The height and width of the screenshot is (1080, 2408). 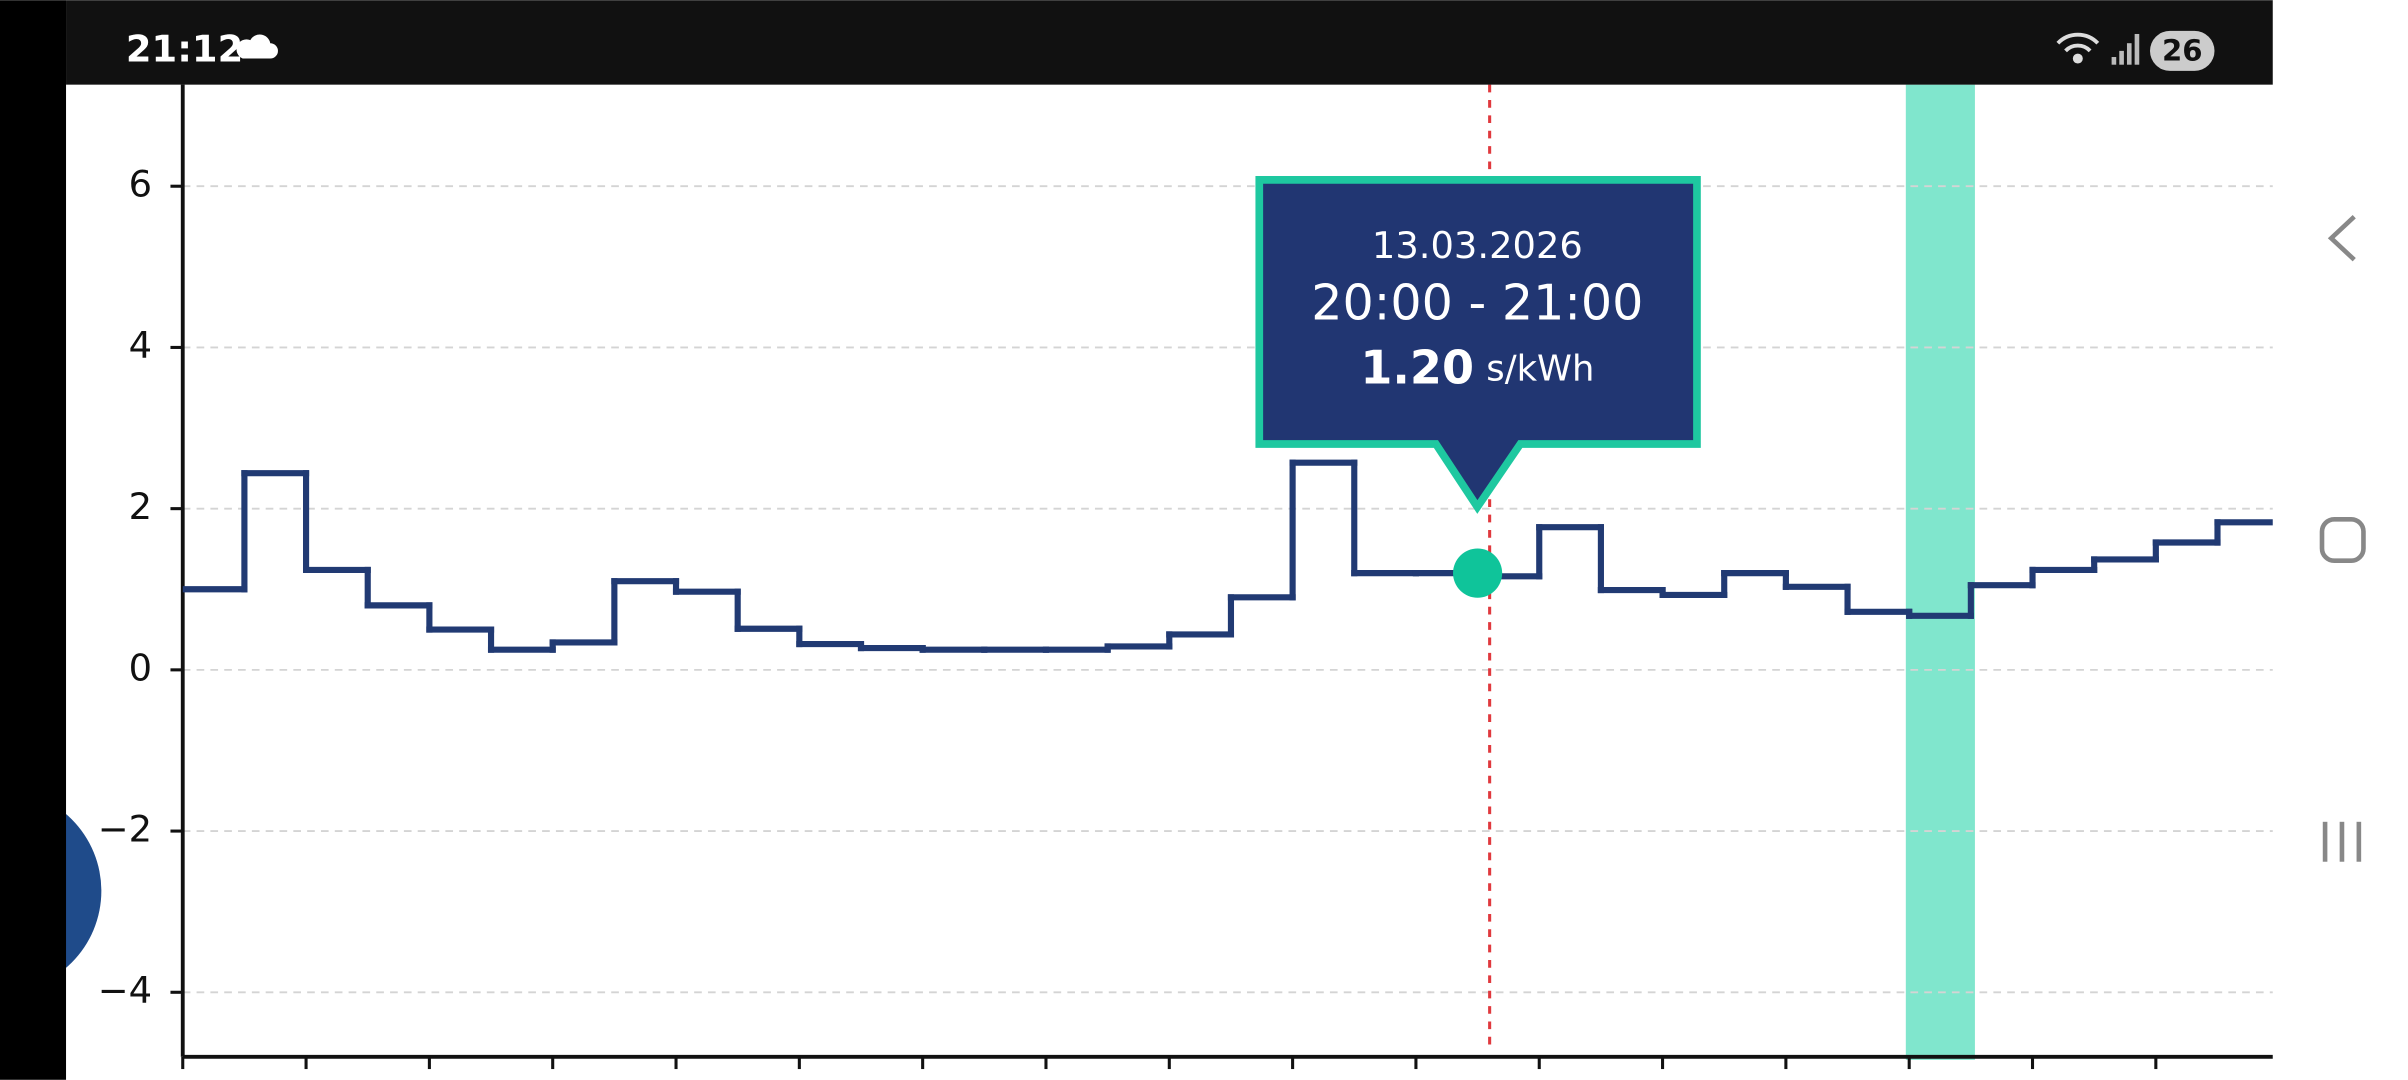 What do you see at coordinates (1540, 368) in the screenshot?
I see `tooltip-unit: s/kWh` at bounding box center [1540, 368].